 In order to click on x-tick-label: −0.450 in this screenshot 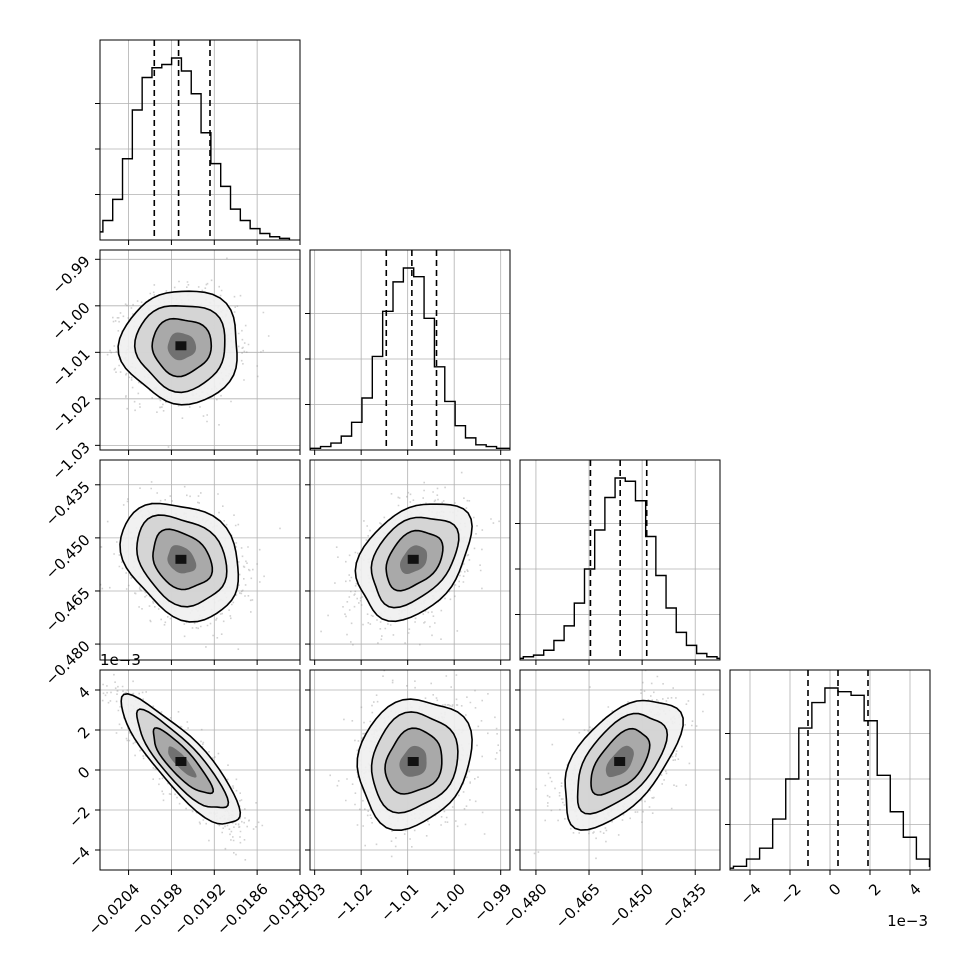, I will do `click(631, 906)`.